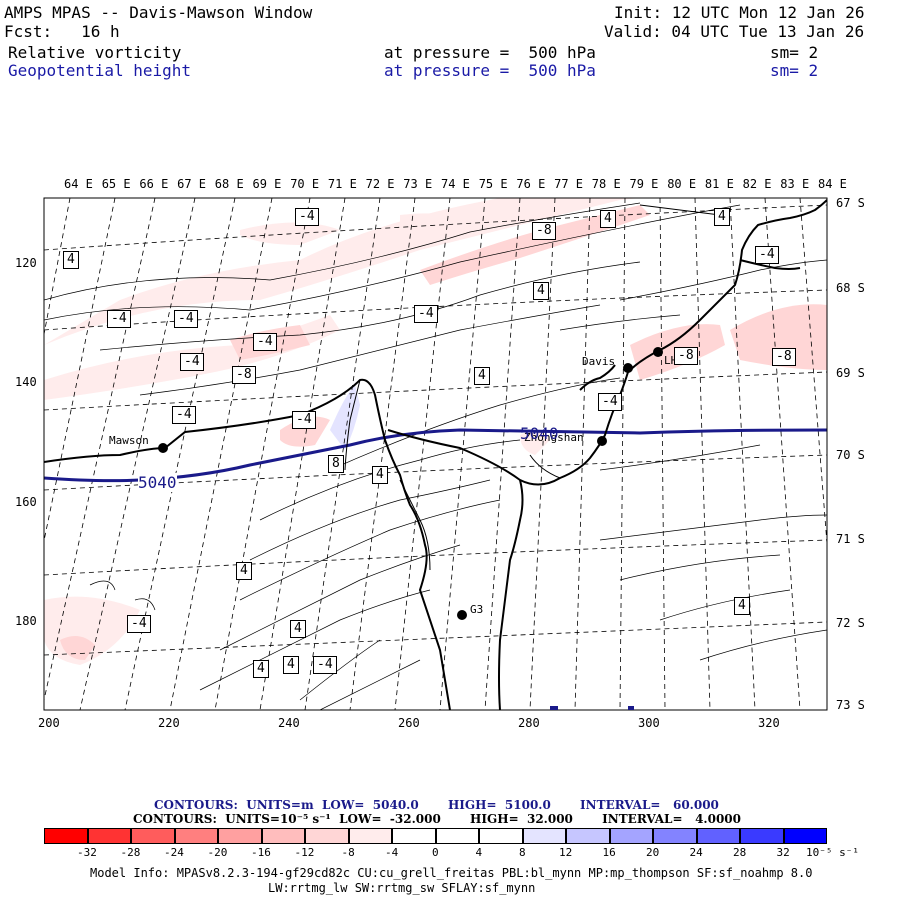  Describe the element at coordinates (794, 52) in the screenshot. I see `field1-smooth: sm= 2` at that location.